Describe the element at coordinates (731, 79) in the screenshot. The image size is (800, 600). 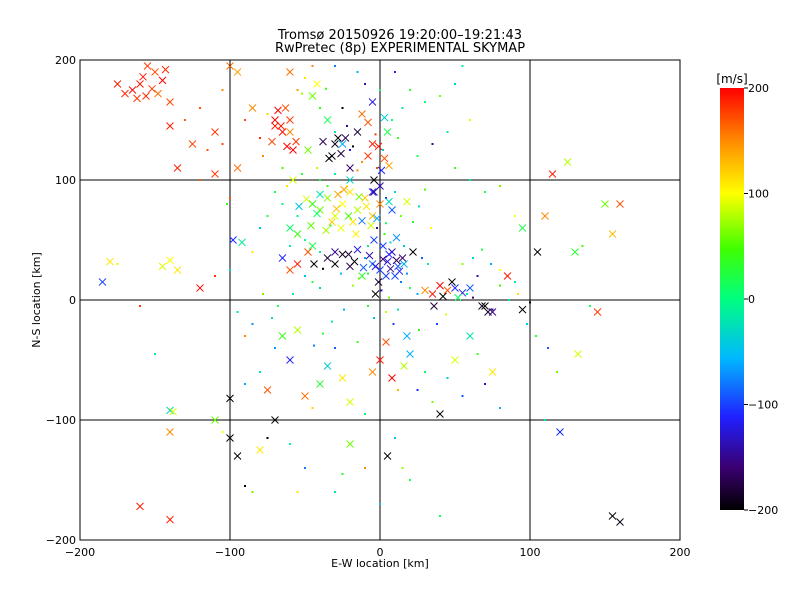
I see `colorbar-label: [m/s]` at that location.